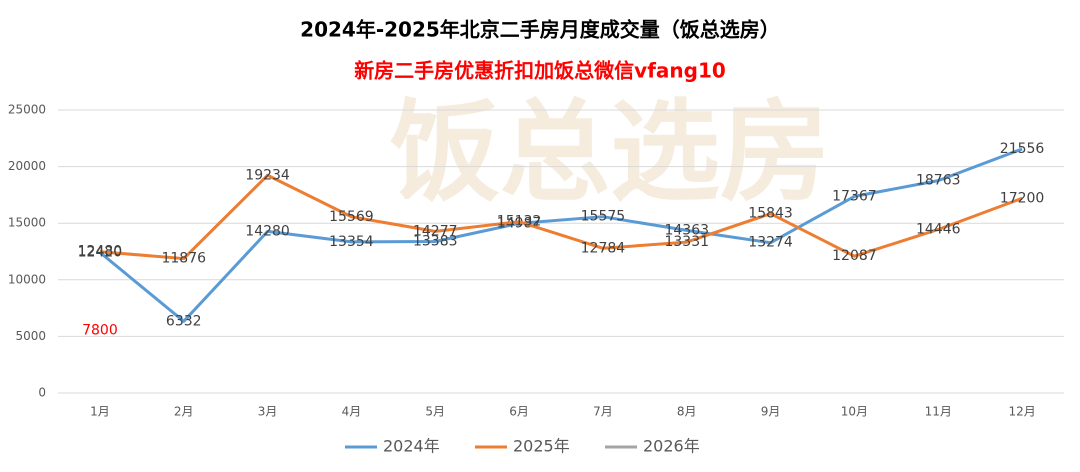 This screenshot has width=1080, height=472. Describe the element at coordinates (1022, 149) in the screenshot. I see `data-label: 21556` at that location.